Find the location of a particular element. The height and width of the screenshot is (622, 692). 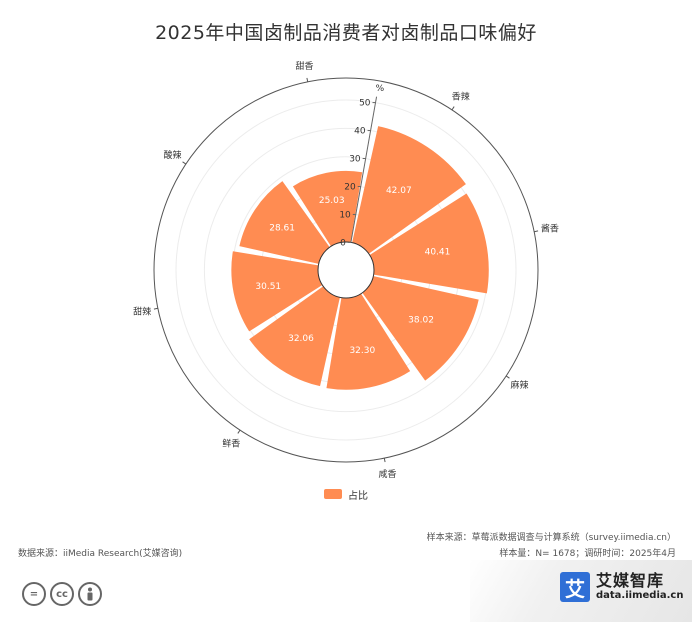

inner-circle is located at coordinates (346, 270).